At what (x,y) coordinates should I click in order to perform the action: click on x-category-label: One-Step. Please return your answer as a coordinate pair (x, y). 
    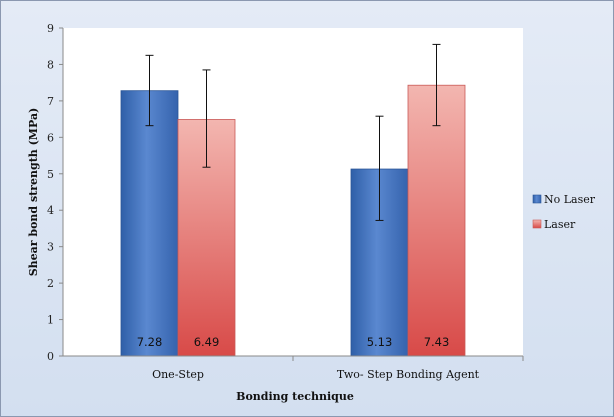
    Looking at the image, I should click on (178, 374).